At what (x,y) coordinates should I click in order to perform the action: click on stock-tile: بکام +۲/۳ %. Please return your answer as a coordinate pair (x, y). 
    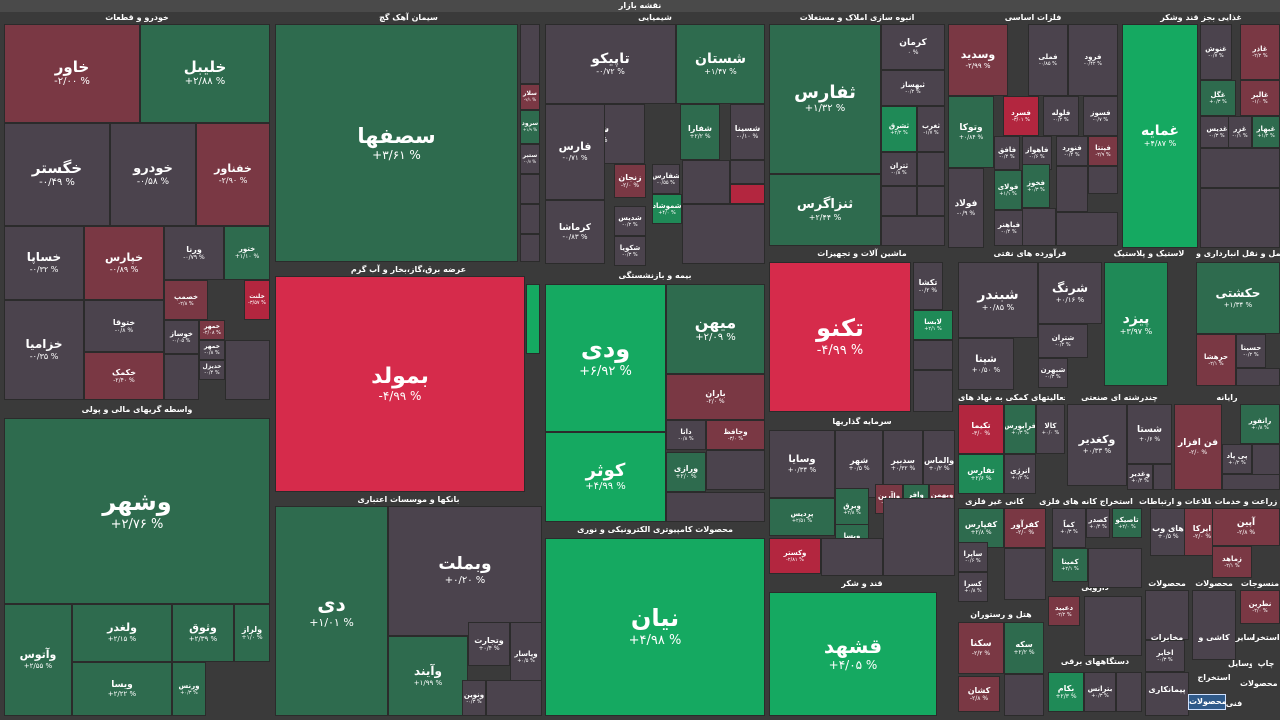
    Looking at the image, I should click on (1066, 692).